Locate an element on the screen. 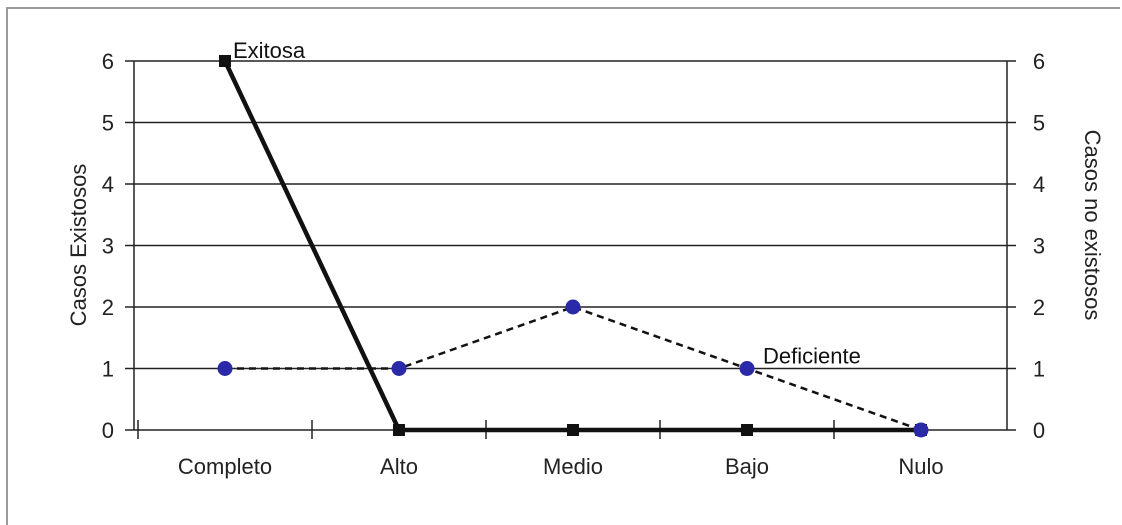  left-tick-label: 2 is located at coordinates (108, 307).